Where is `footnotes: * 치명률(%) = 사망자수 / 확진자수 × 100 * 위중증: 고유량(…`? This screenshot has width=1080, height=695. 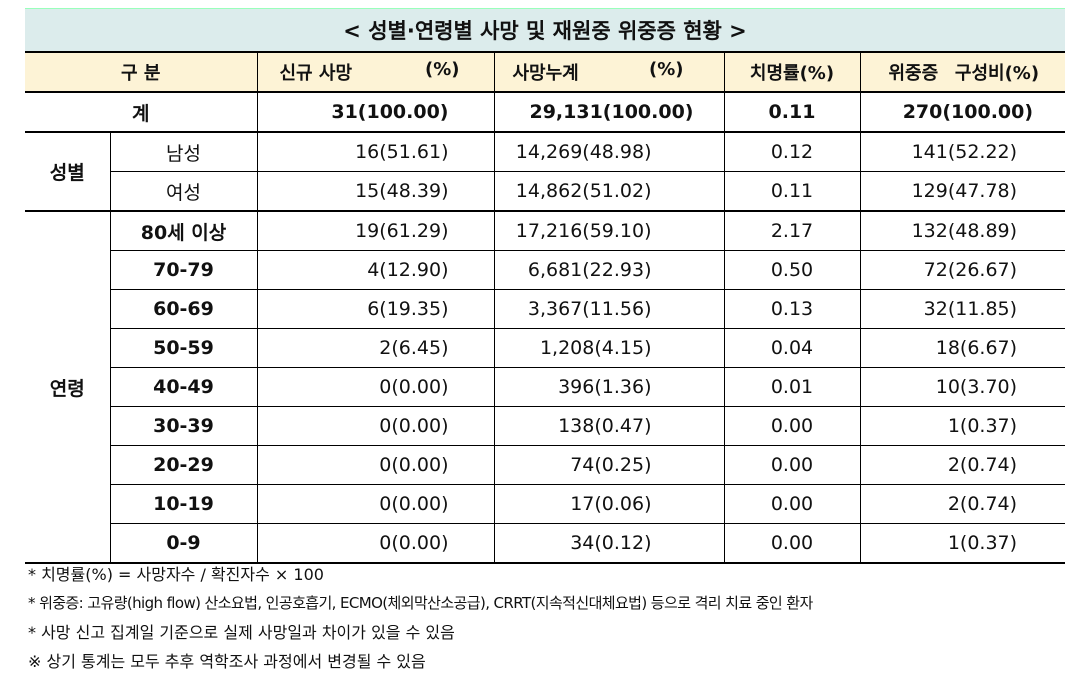 footnotes: * 치명률(%) = 사망자수 / 확진자수 × 100 * 위중증: 고유량(… is located at coordinates (420, 618).